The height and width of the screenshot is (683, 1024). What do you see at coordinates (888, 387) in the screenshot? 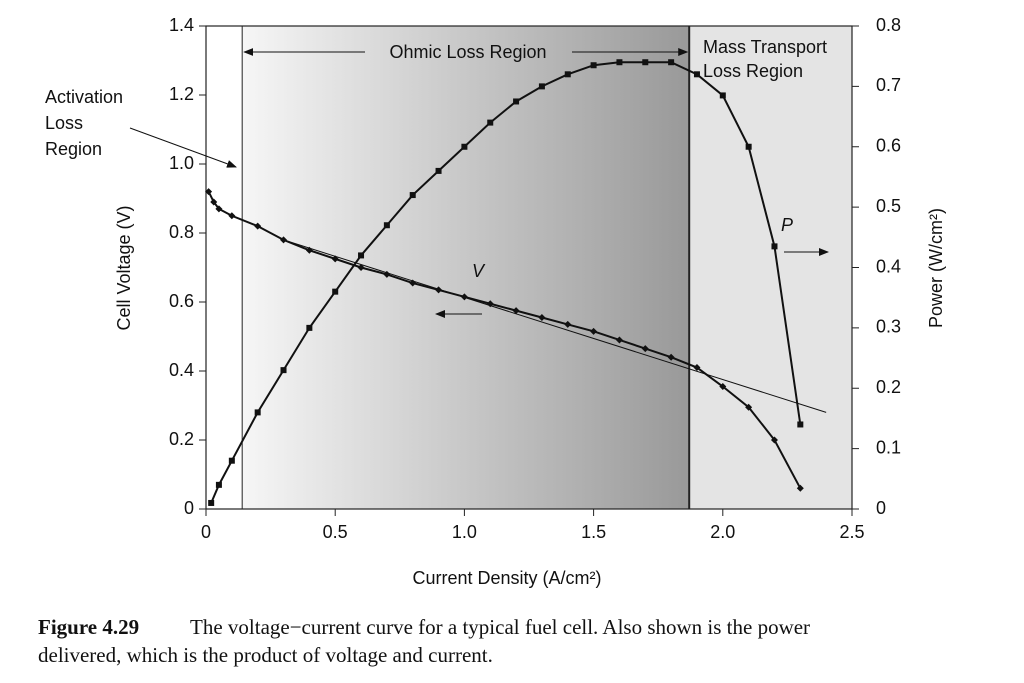
I see `y2-tick-label: 0.2` at bounding box center [888, 387].